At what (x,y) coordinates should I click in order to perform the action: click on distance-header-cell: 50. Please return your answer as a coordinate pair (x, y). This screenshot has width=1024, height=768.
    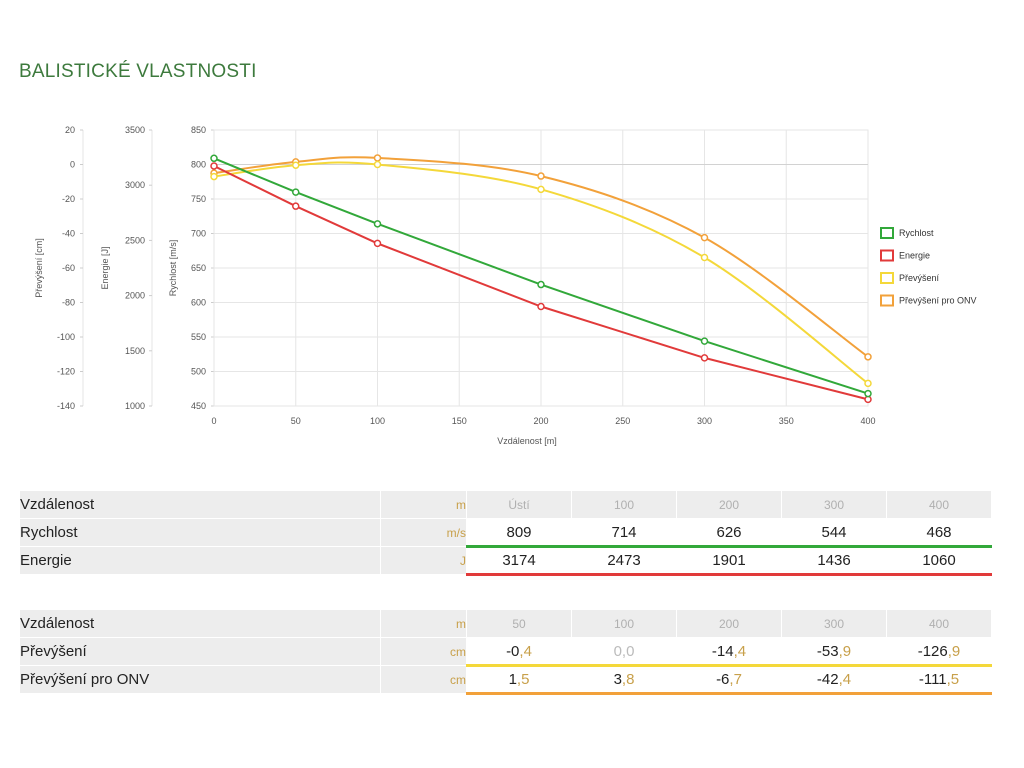
    Looking at the image, I should click on (519, 623).